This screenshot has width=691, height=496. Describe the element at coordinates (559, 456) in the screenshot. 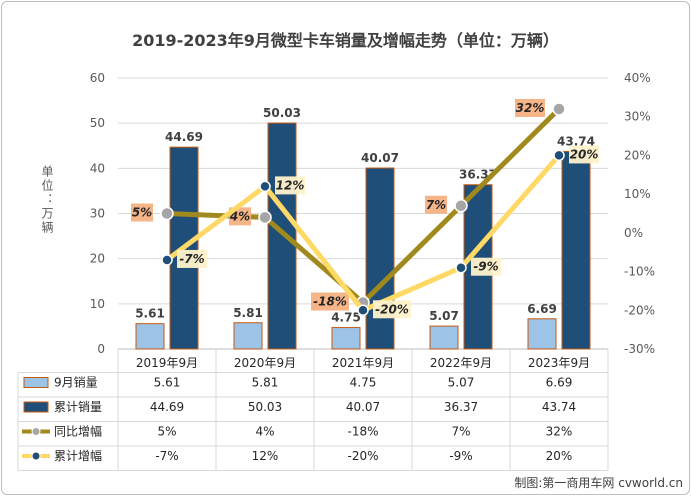

I see `table-value: 20%` at that location.